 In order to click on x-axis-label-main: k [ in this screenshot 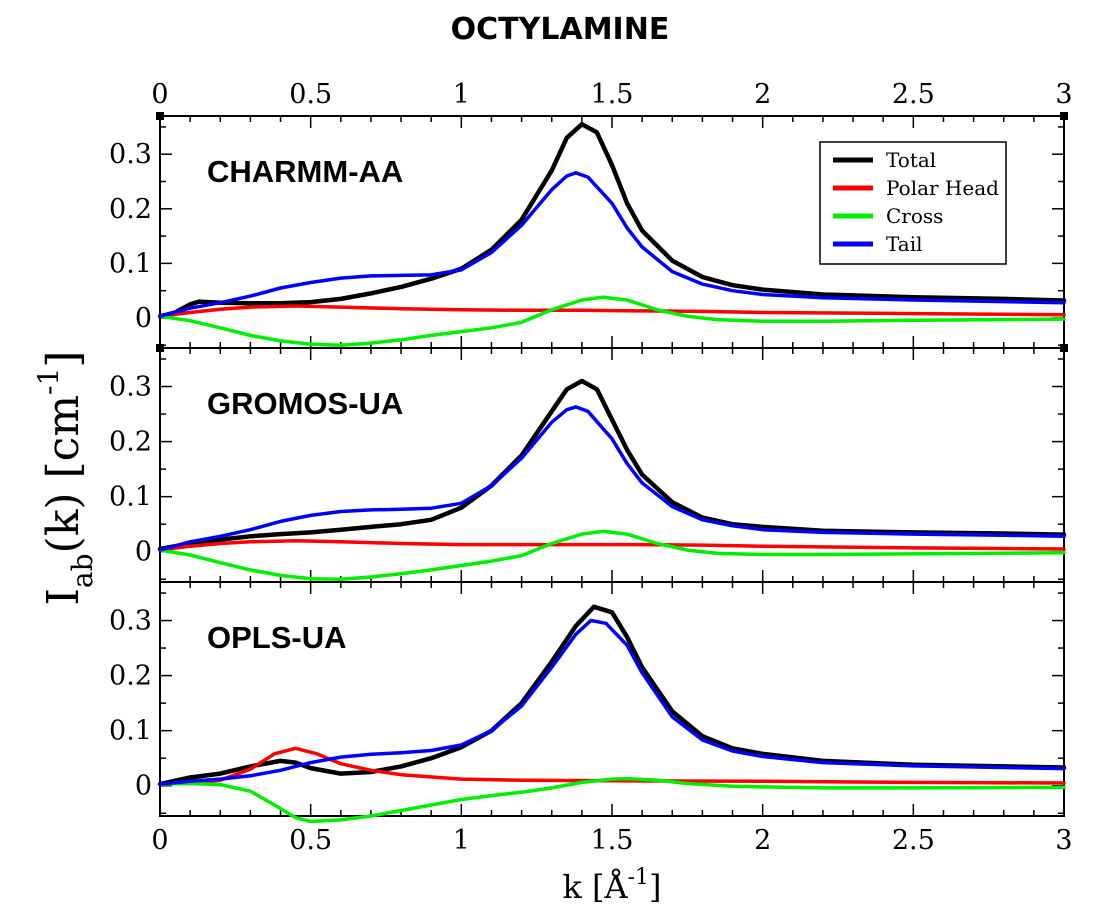, I will do `click(583, 887)`.